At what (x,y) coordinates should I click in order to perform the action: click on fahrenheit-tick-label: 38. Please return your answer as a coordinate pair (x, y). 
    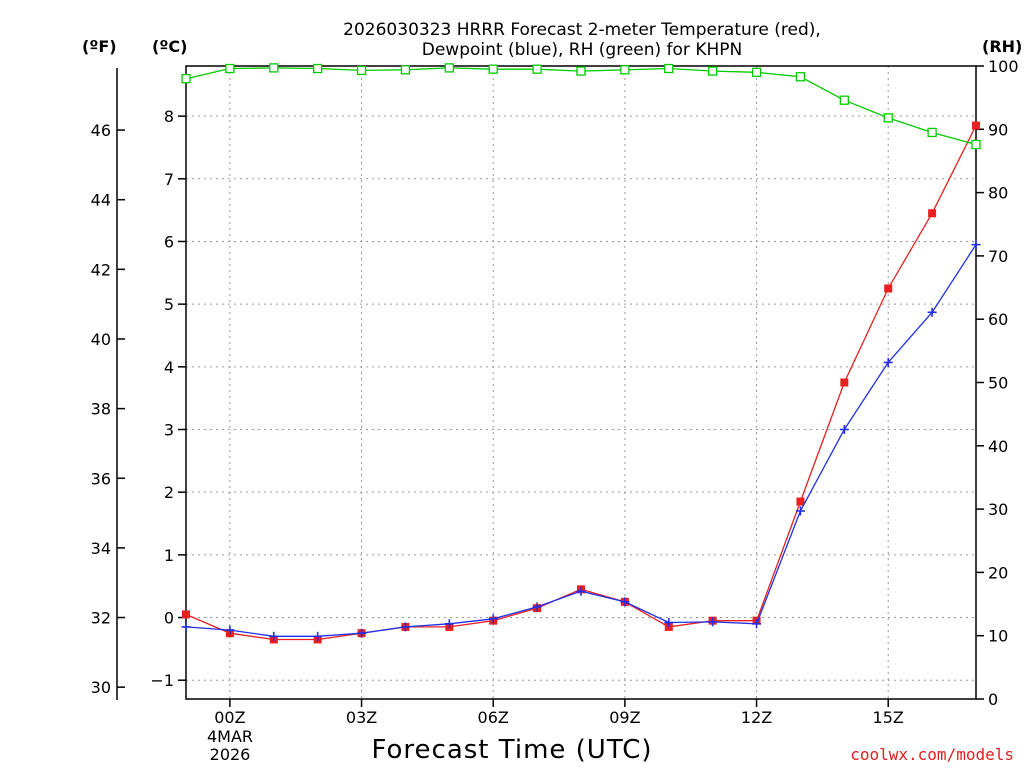
    Looking at the image, I should click on (101, 409).